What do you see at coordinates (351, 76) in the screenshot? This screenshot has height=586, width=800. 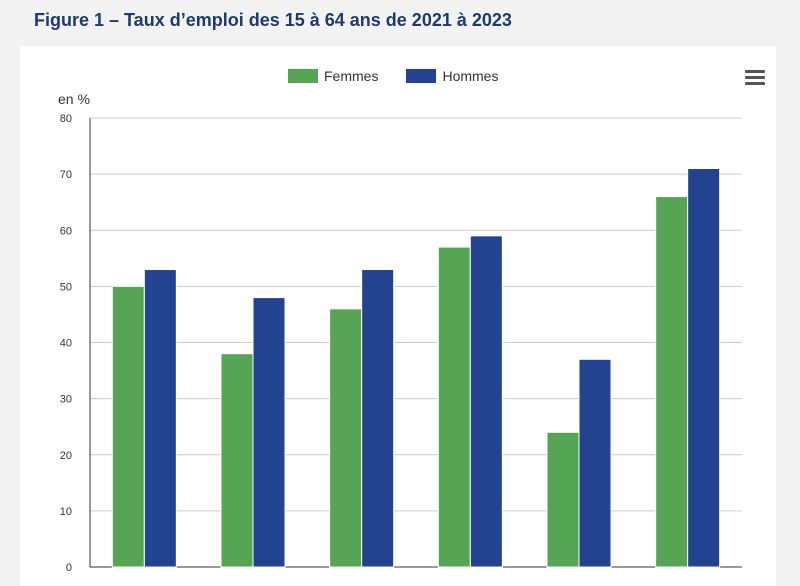 I see `legend-label-femmes: Femmes` at bounding box center [351, 76].